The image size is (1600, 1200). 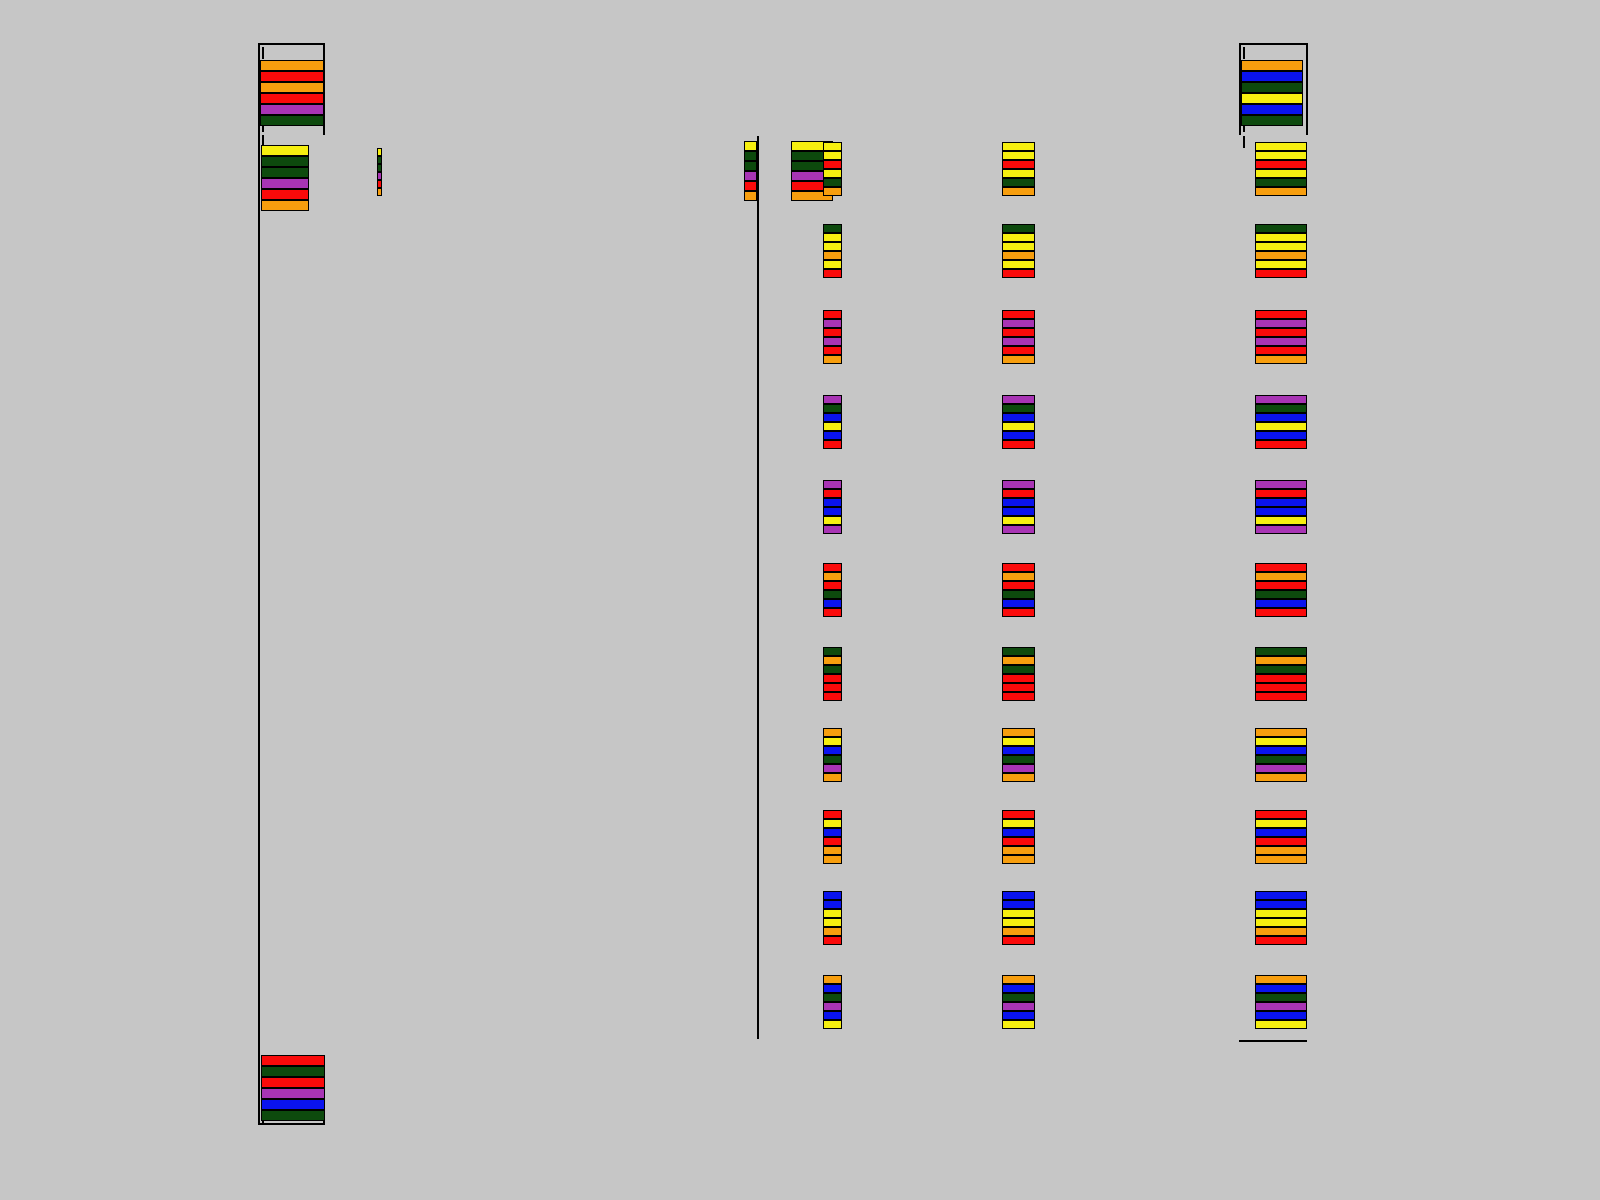 What do you see at coordinates (1307, 89) in the screenshot?
I see `frame-right-top-right-vertical` at bounding box center [1307, 89].